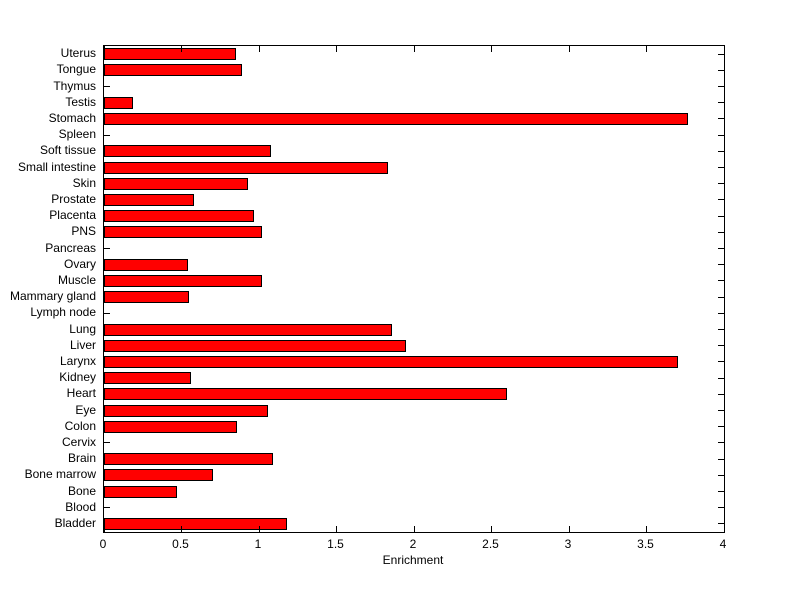 The height and width of the screenshot is (599, 800). What do you see at coordinates (78, 53) in the screenshot?
I see `category-label: Uterus` at bounding box center [78, 53].